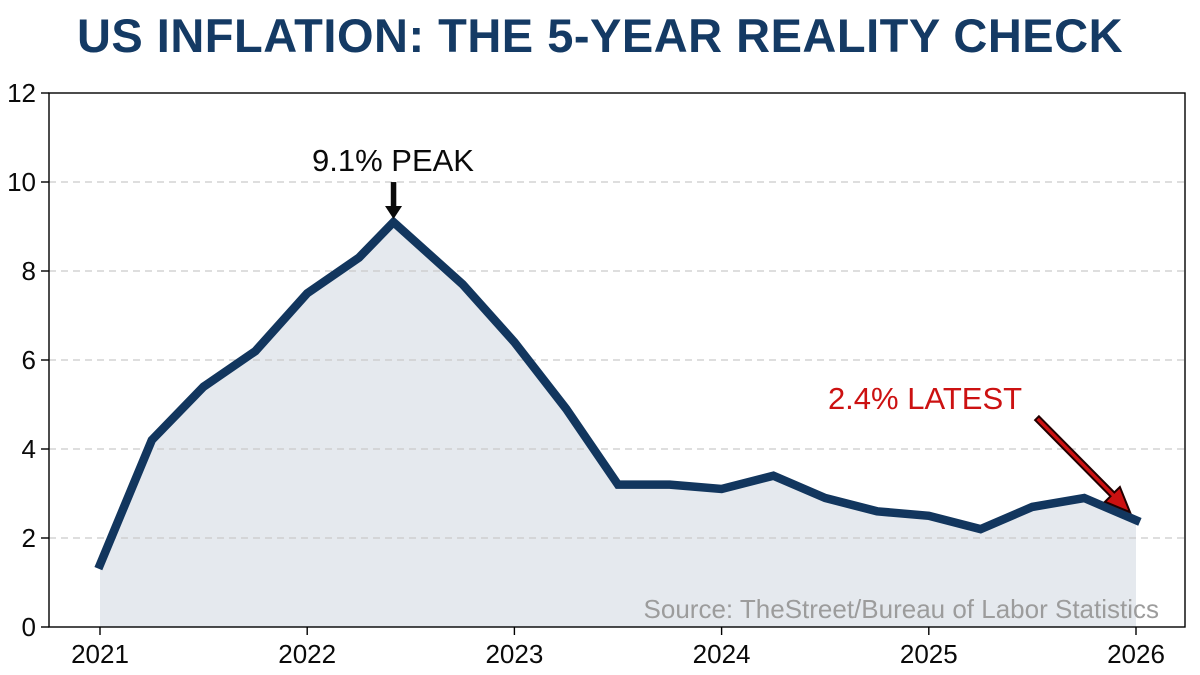 The height and width of the screenshot is (675, 1200). What do you see at coordinates (722, 654) in the screenshot?
I see `x-tick-label: 2024` at bounding box center [722, 654].